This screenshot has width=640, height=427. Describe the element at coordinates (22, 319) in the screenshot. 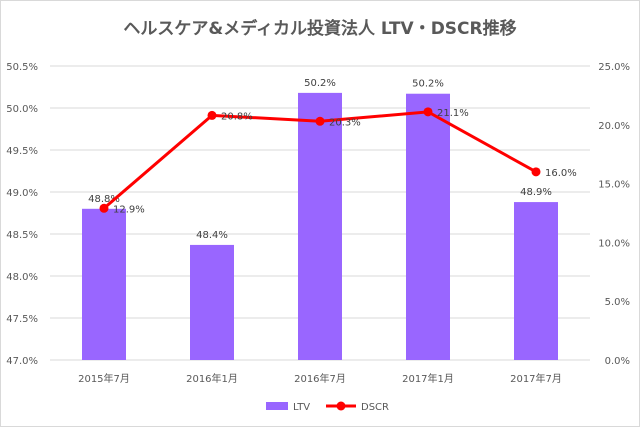

I see `y-left-tick-label: 47.5%` at that location.